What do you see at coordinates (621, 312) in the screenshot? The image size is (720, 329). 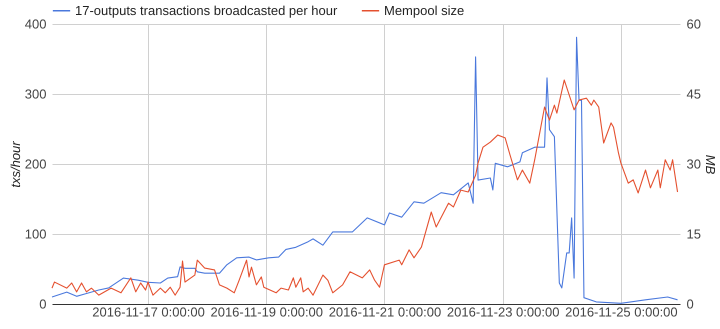 I see `x-tick-label: 2016-11-25 0:00:00` at bounding box center [621, 312].